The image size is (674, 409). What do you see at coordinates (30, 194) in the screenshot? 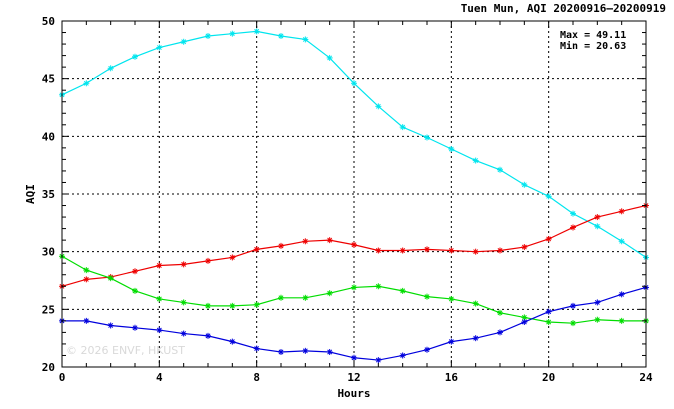
I see `y-axis-label: AQI` at bounding box center [30, 194].